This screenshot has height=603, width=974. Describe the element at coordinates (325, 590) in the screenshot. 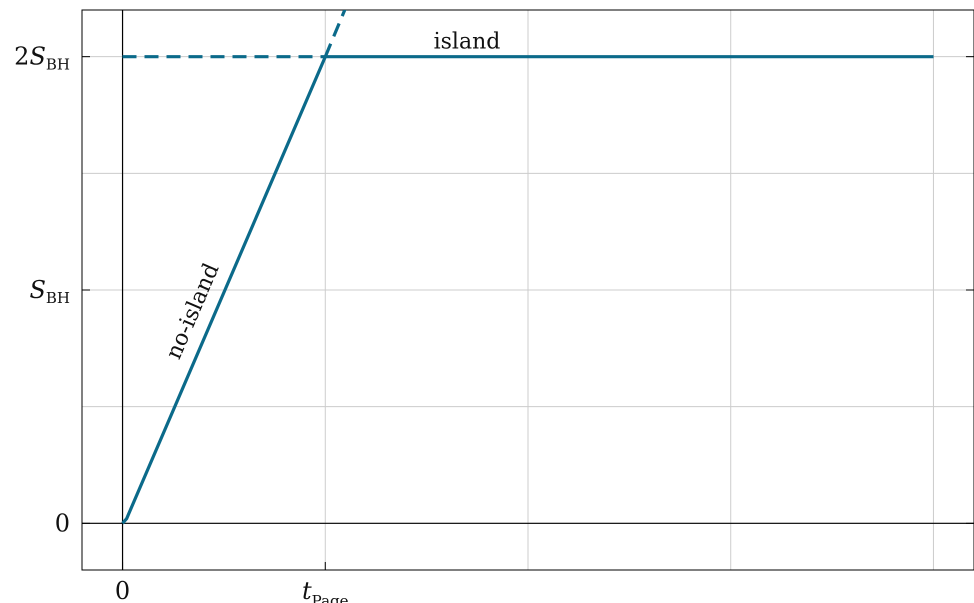

I see `x-tick-label: tPage` at that location.